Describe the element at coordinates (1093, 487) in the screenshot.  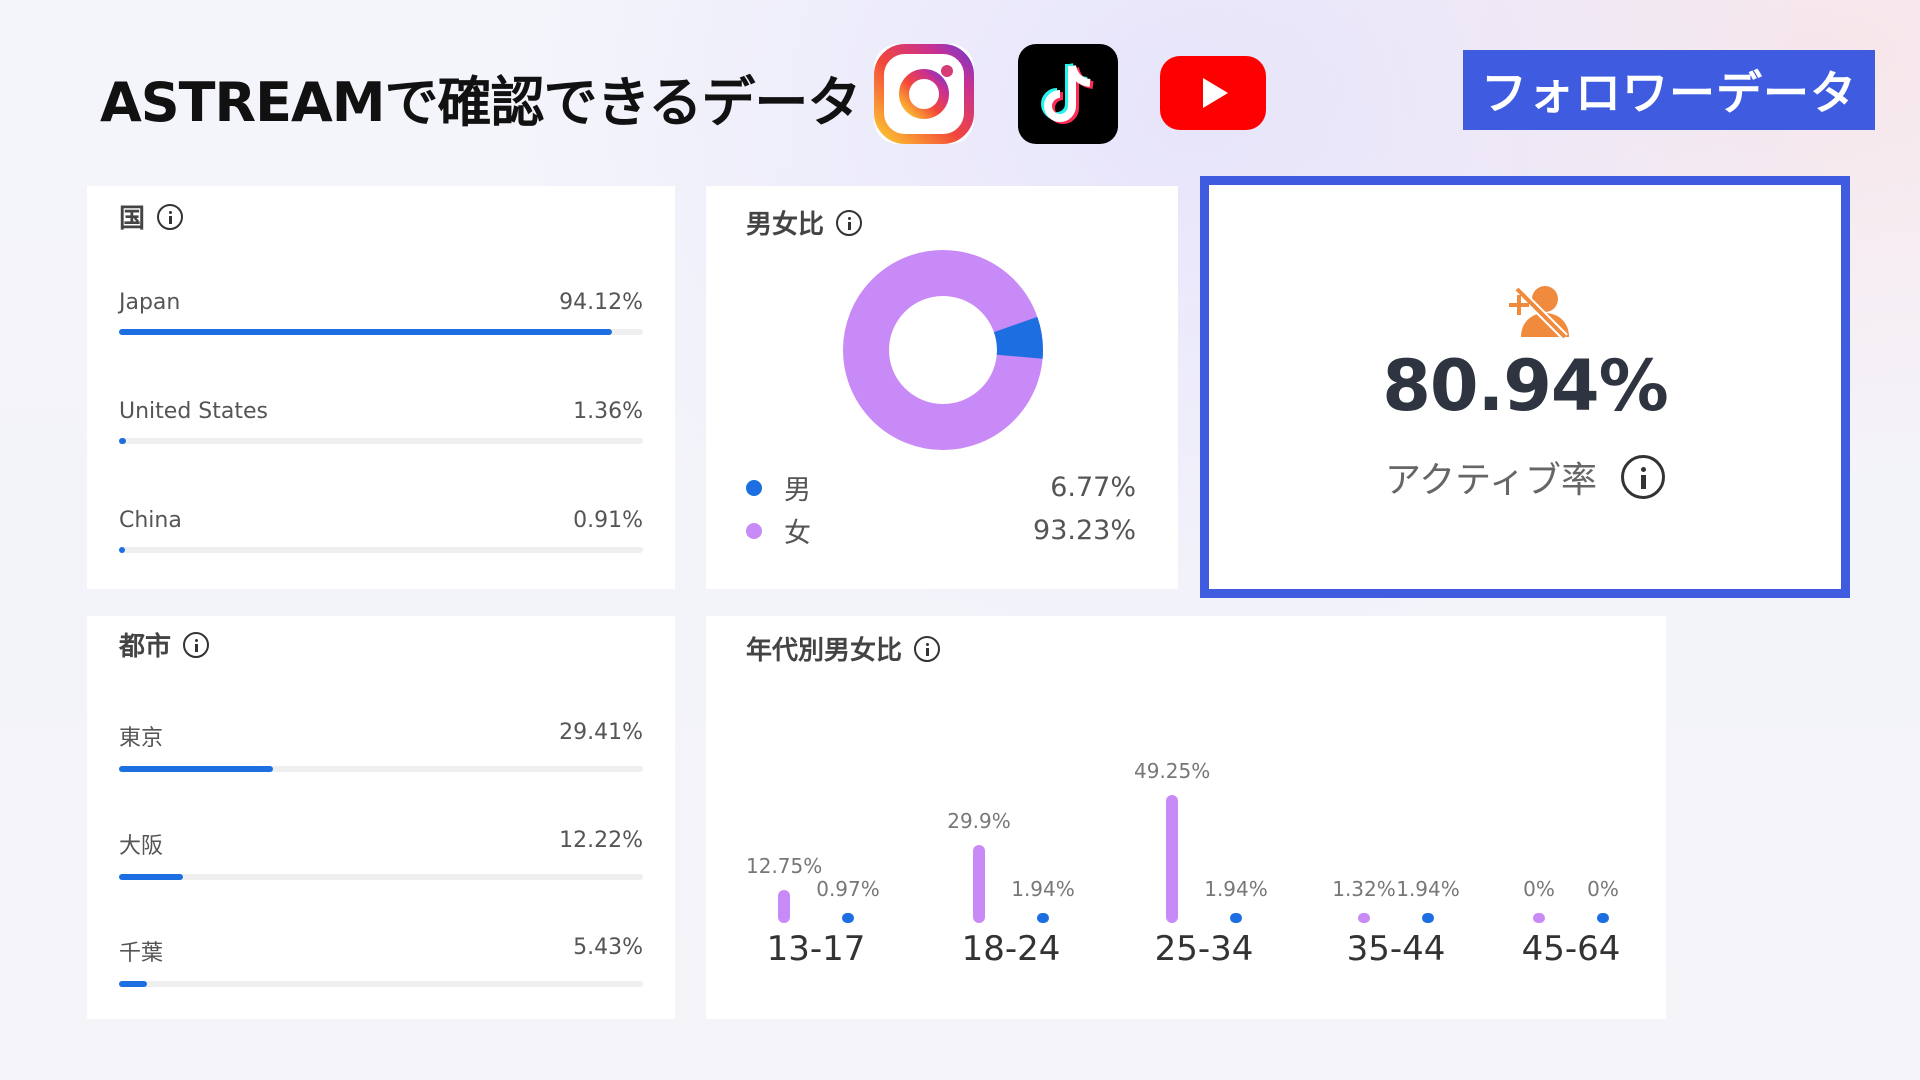
I see `male-value: 6.77%` at that location.